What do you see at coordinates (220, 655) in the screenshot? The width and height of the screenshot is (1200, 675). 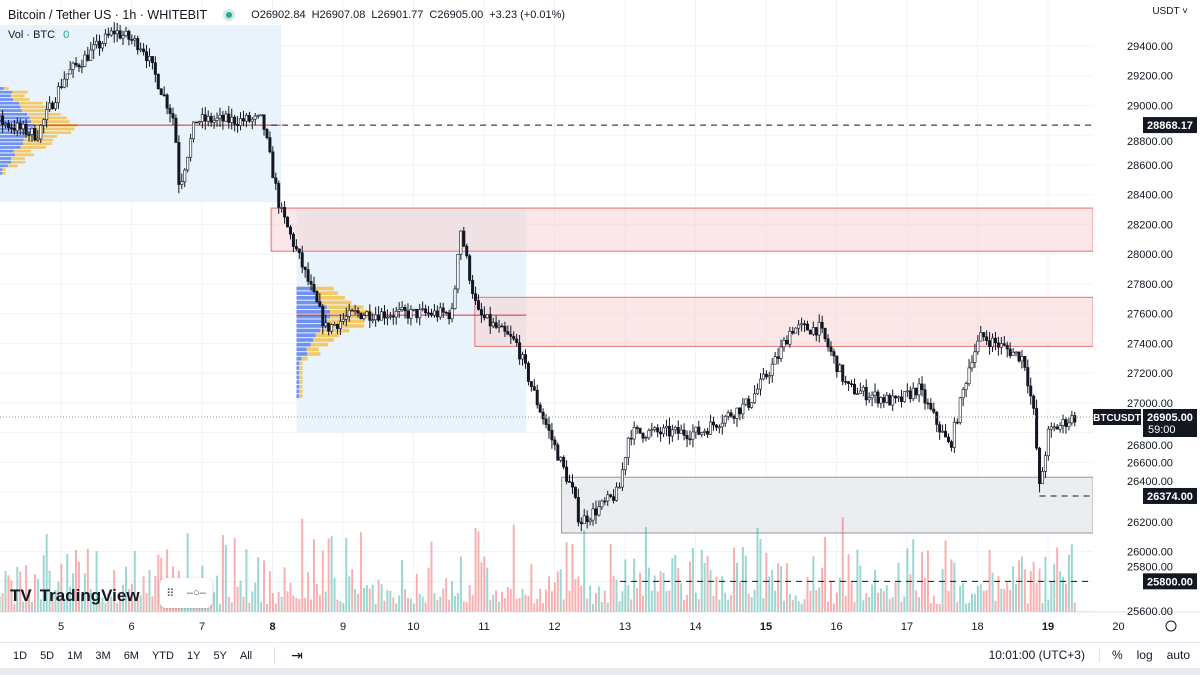 I see `range-5y: 5Y` at bounding box center [220, 655].